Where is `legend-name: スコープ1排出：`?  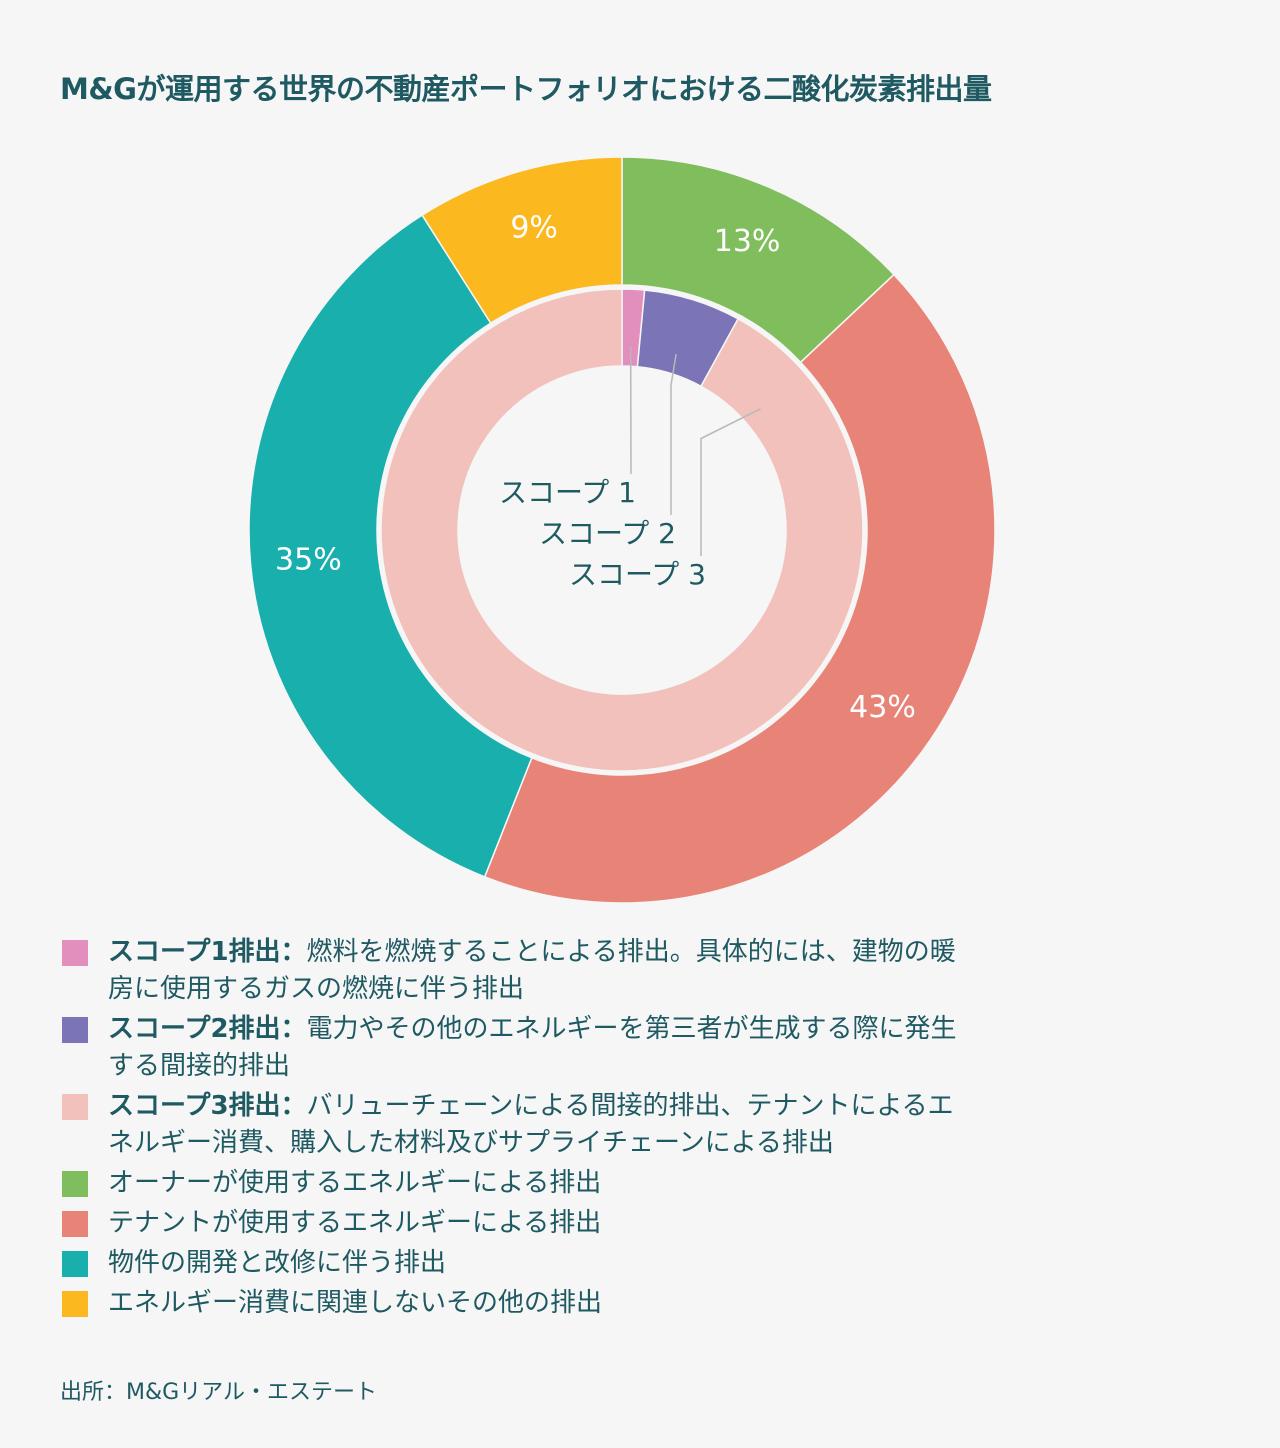 legend-name: スコープ1排出： is located at coordinates (207, 952).